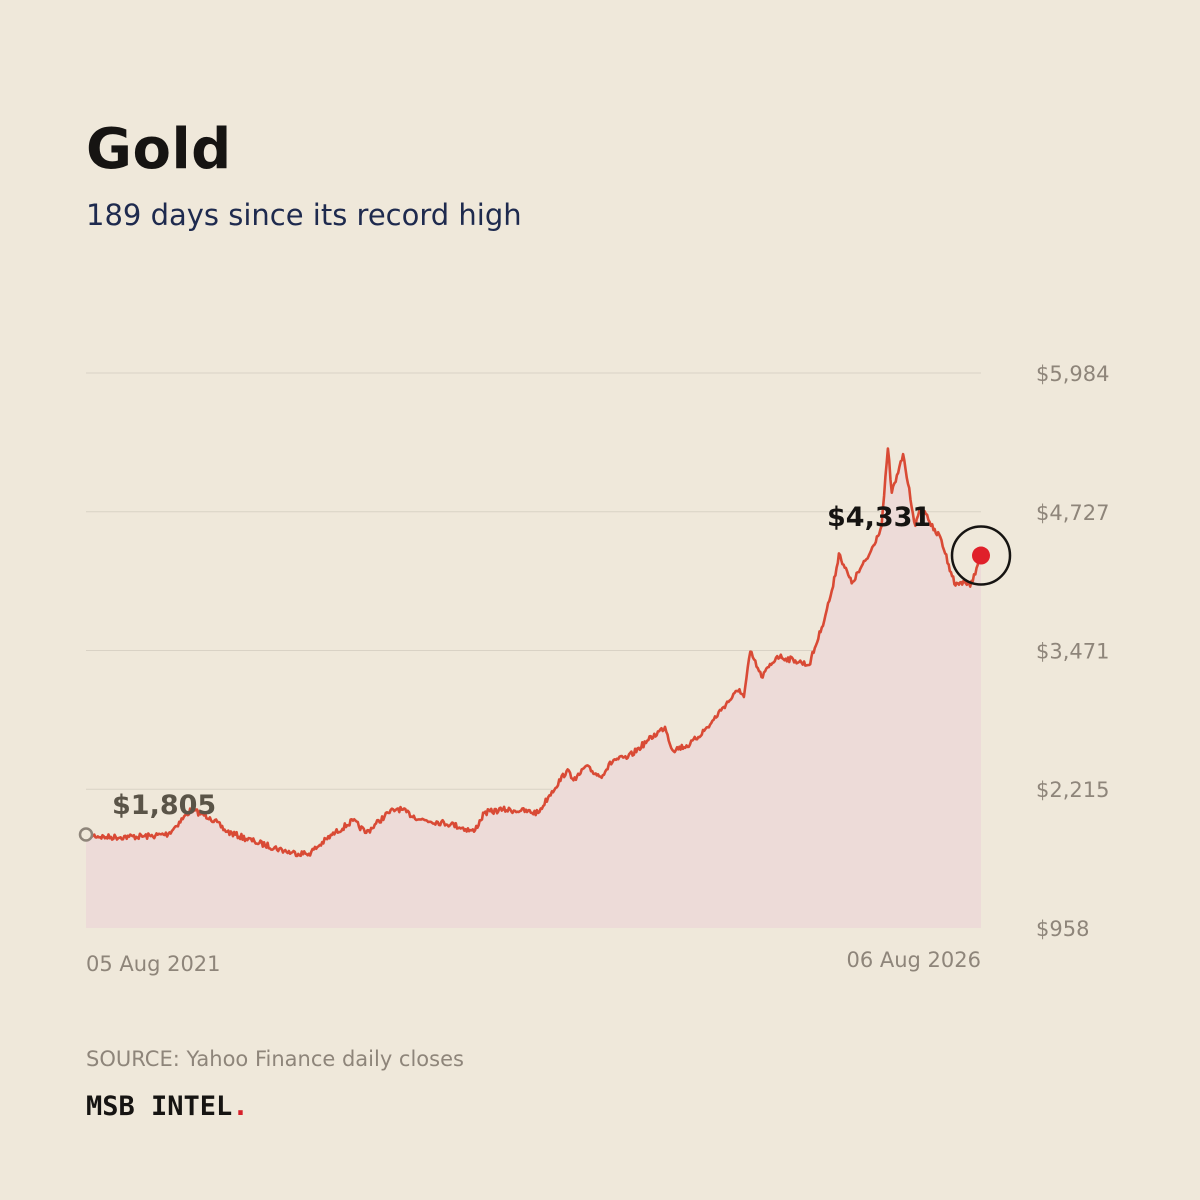 Image resolution: width=1200 pixels, height=1200 pixels. Describe the element at coordinates (159, 149) in the screenshot. I see `chart-title: Gold` at that location.